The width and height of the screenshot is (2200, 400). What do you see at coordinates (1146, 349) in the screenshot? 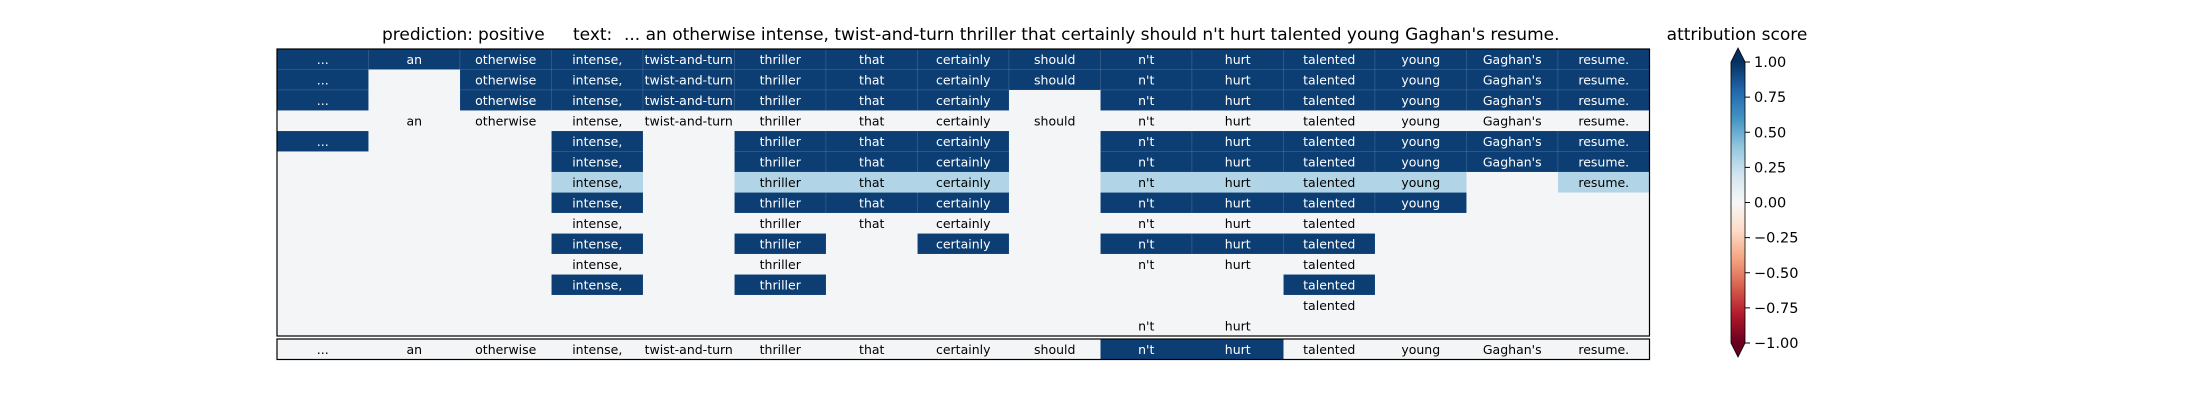
I see `summary-cell-label: n't` at bounding box center [1146, 349].